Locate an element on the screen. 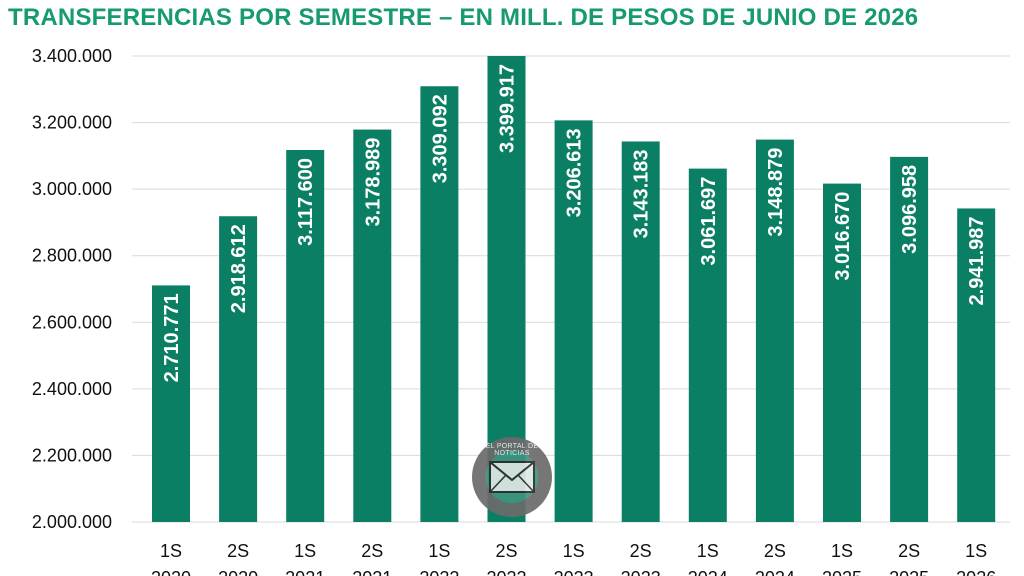  bar-value-label: 2.941.987 is located at coordinates (977, 260).